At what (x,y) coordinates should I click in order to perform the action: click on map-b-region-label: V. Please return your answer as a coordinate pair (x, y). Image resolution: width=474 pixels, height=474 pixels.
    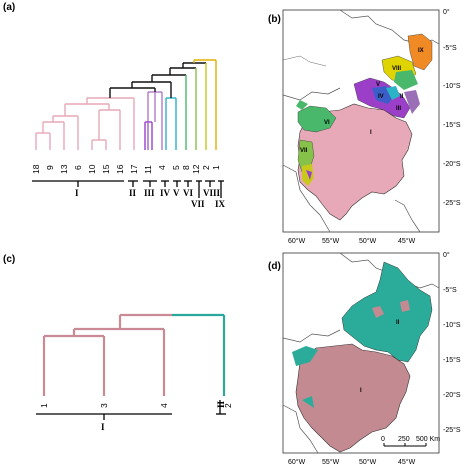
    Looking at the image, I should click on (378, 85).